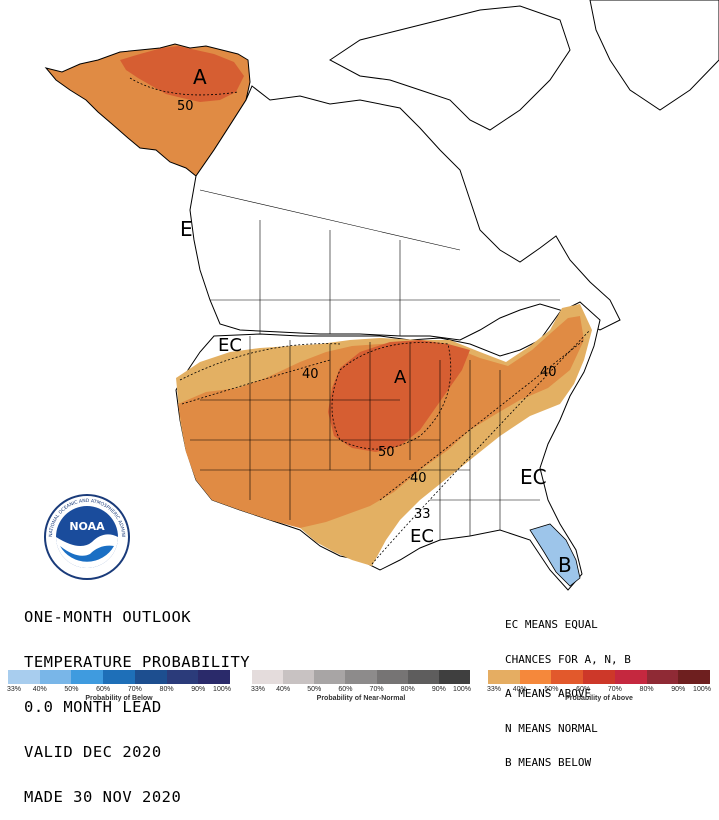  What do you see at coordinates (87, 526) in the screenshot?
I see `noaa-logo-text: NOAA` at bounding box center [87, 526].